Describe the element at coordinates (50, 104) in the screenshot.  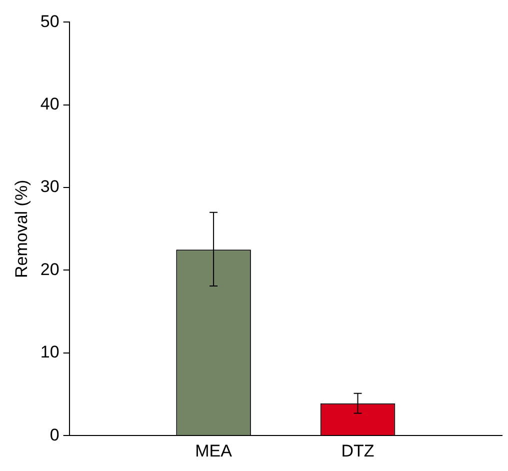
I see `y-tick-label: 40` at that location.